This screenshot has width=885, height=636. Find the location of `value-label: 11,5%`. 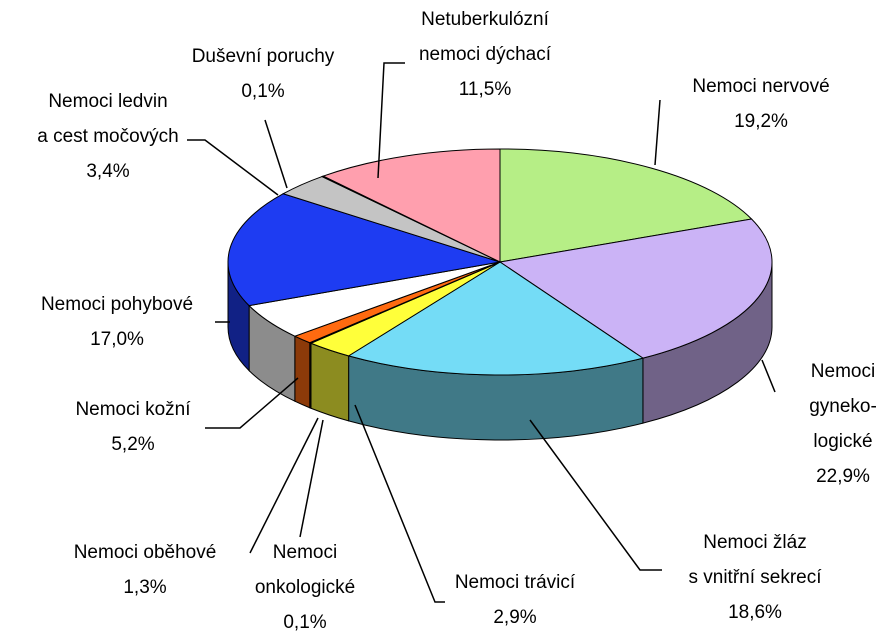

value-label: 11,5% is located at coordinates (485, 89).